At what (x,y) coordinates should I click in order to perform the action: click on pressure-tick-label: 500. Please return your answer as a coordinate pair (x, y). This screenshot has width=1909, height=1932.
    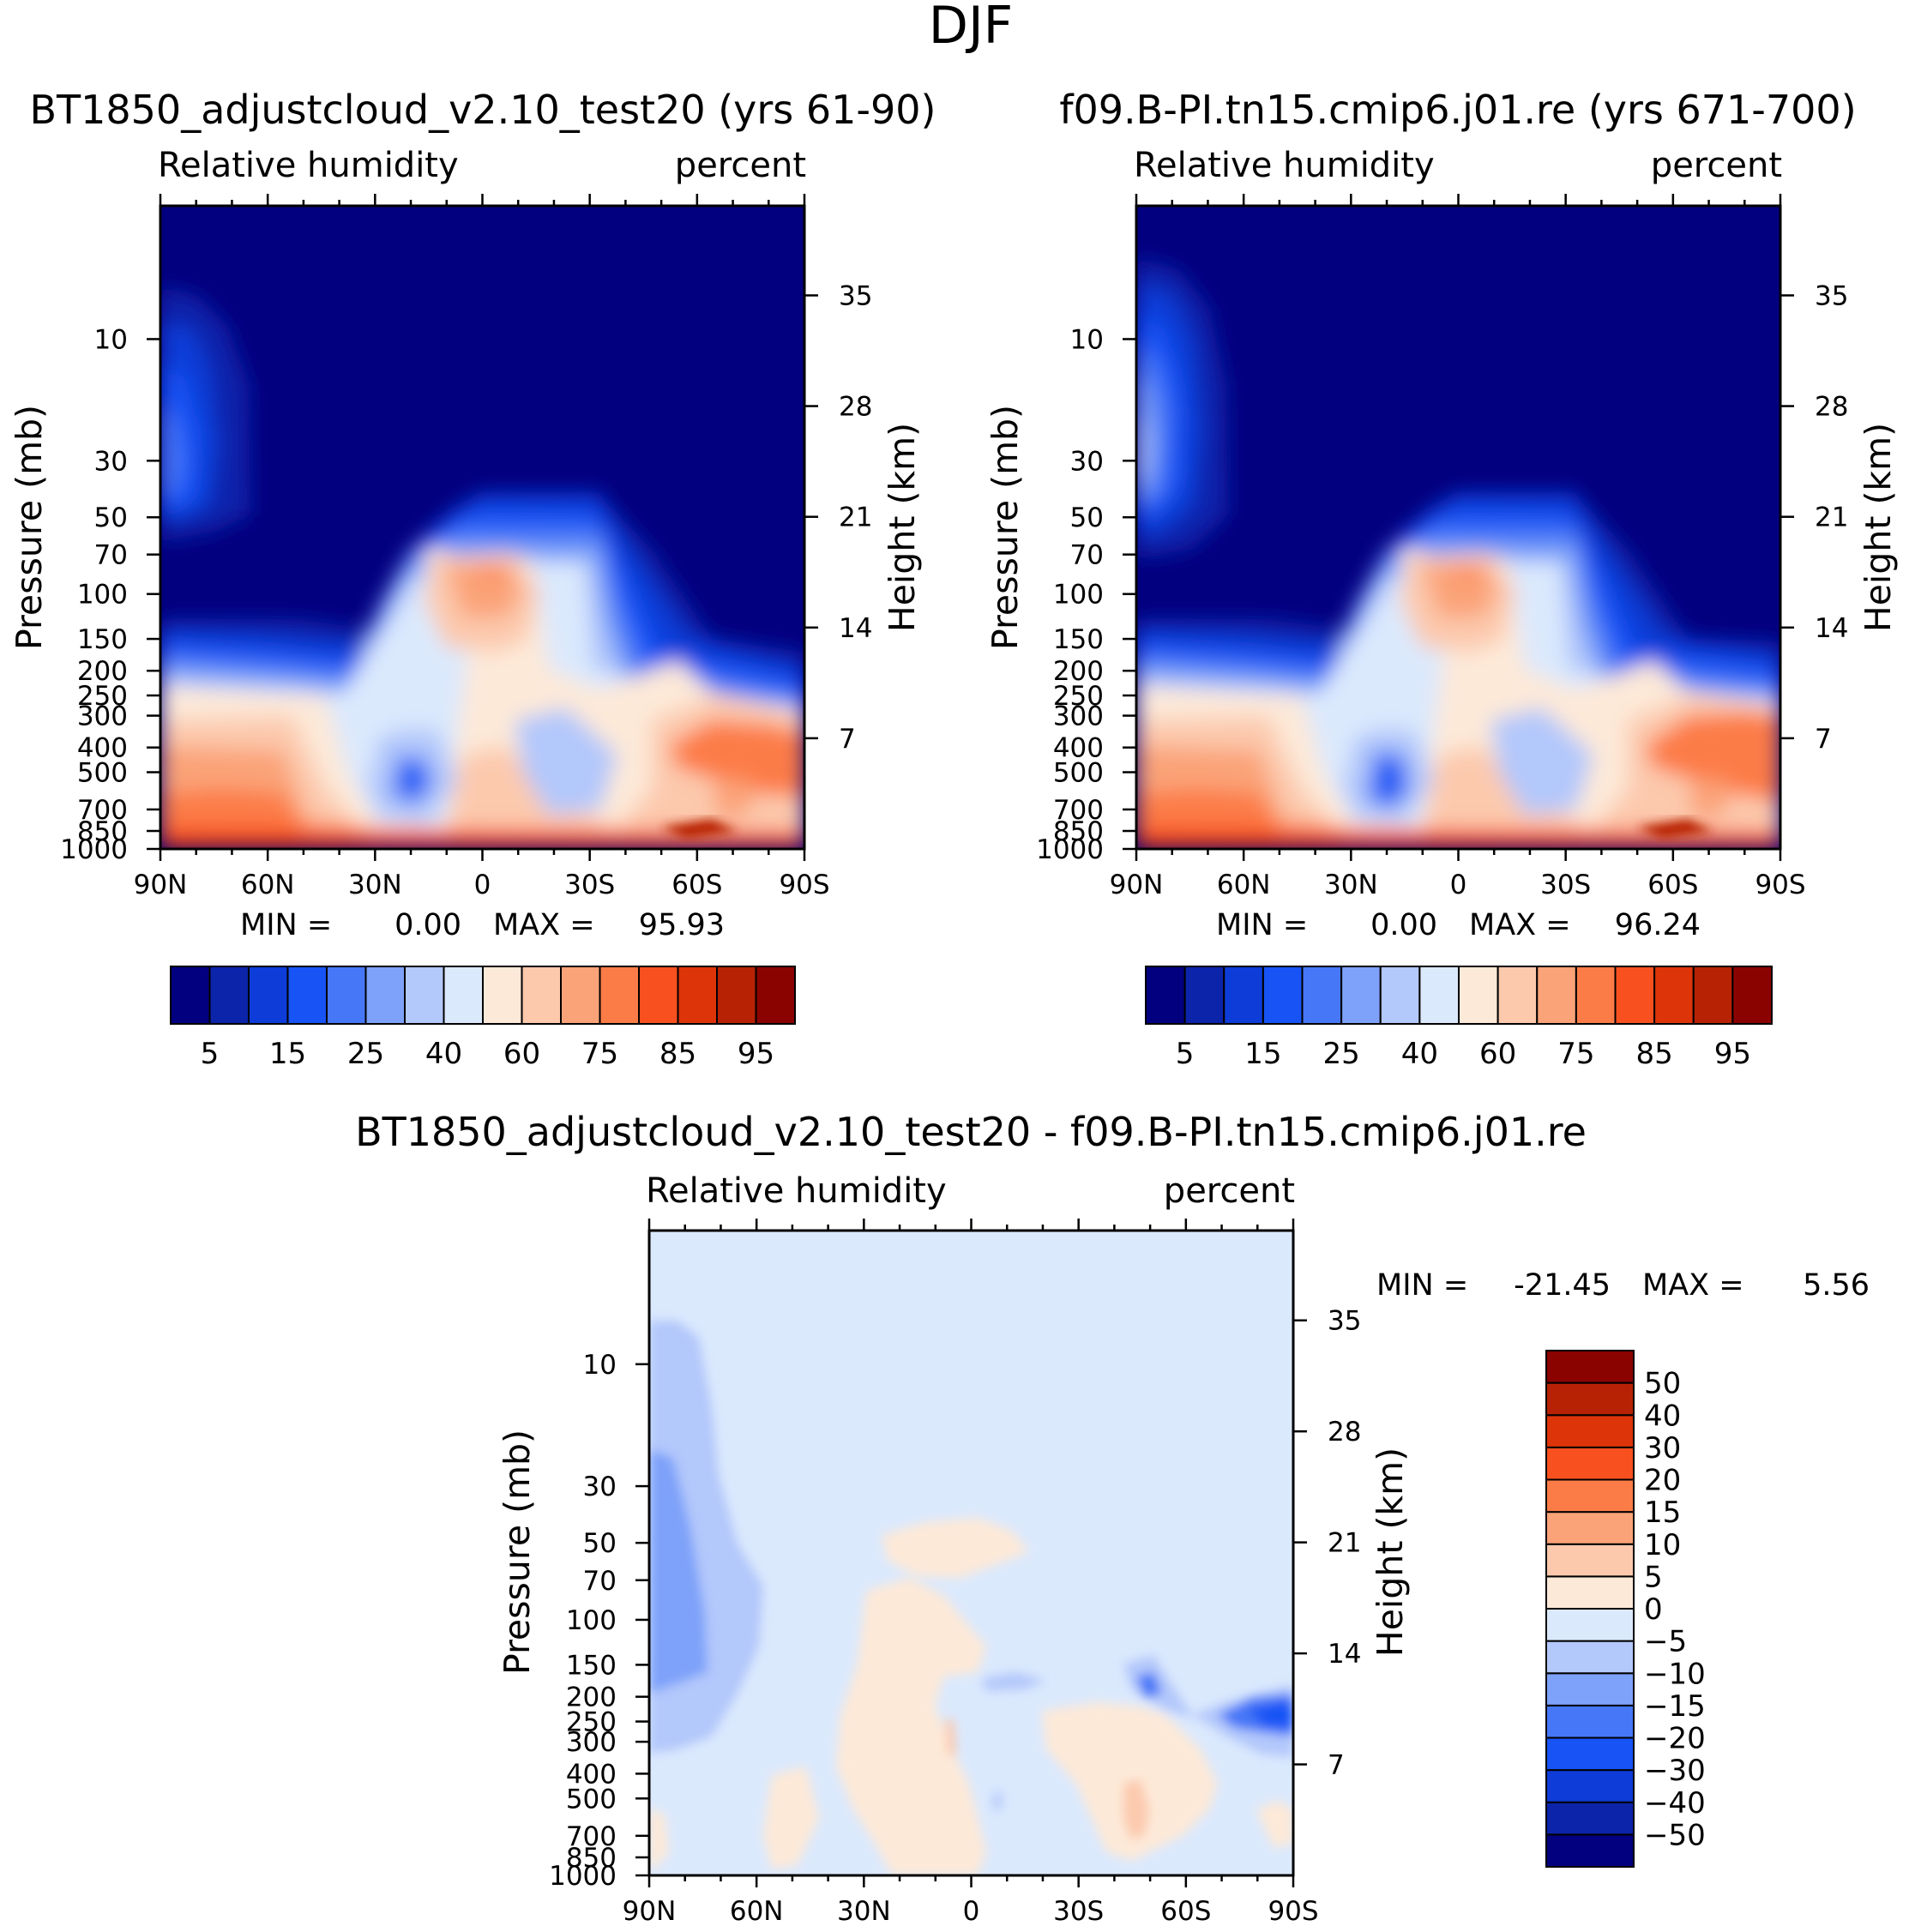
    Looking at the image, I should click on (103, 773).